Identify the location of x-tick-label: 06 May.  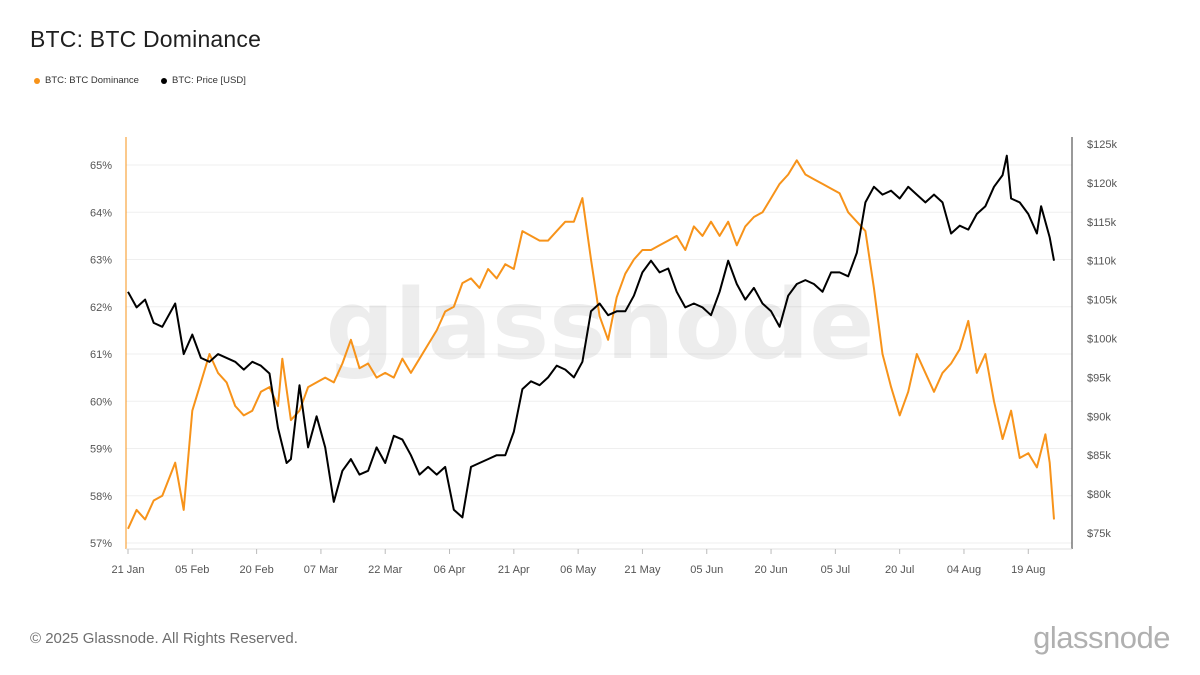
(578, 570).